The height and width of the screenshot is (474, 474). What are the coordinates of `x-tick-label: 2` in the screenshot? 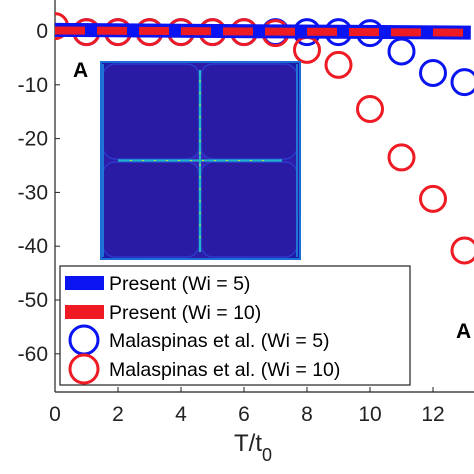 It's located at (118, 414).